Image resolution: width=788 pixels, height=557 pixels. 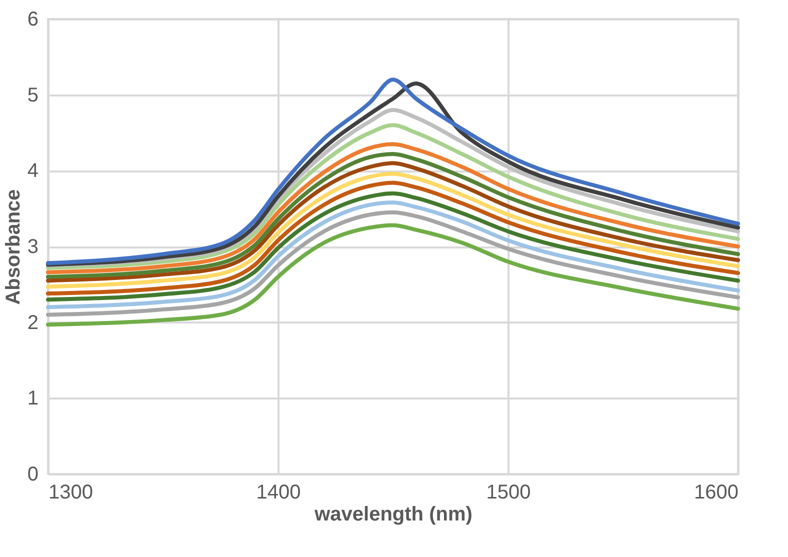 What do you see at coordinates (32, 247) in the screenshot?
I see `y-tick-label: 3` at bounding box center [32, 247].